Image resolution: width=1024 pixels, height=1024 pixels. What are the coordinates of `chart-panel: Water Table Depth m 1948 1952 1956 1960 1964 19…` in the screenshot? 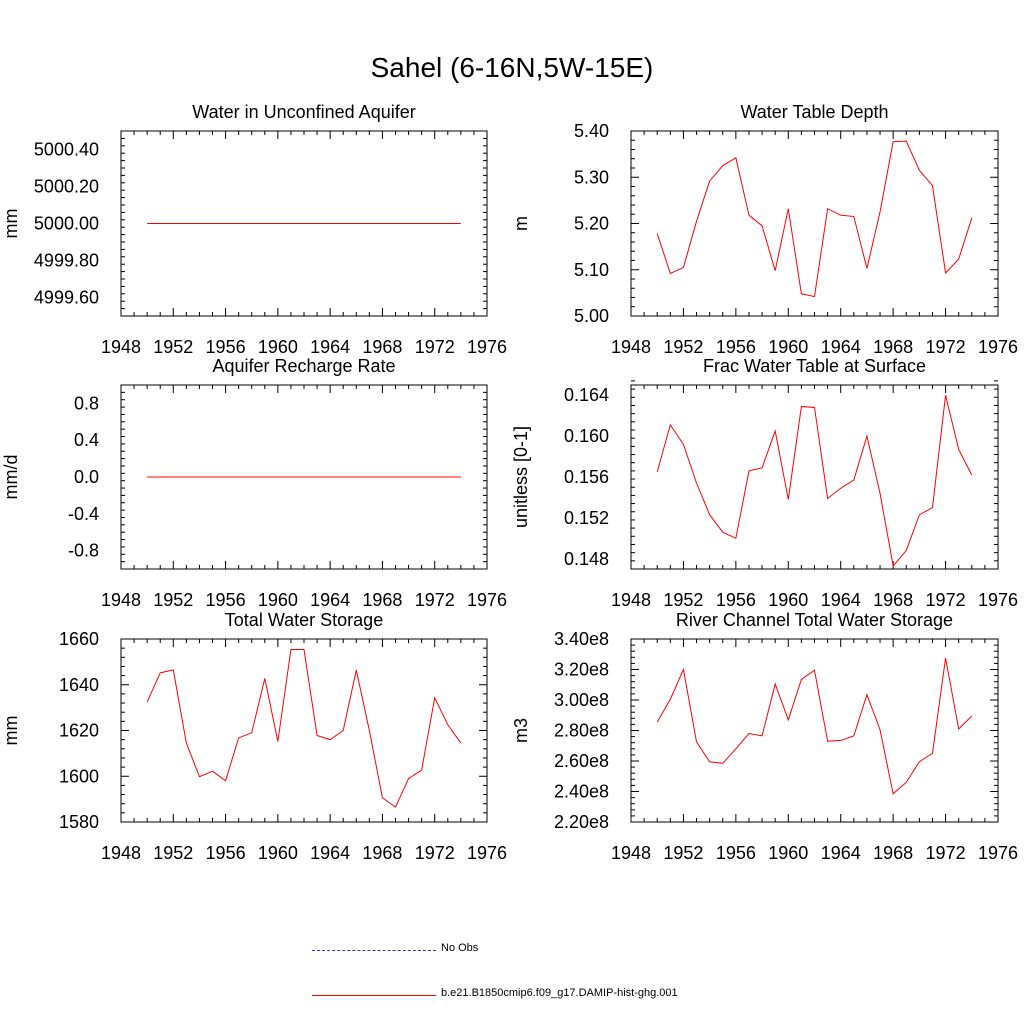 It's located at (764, 229).